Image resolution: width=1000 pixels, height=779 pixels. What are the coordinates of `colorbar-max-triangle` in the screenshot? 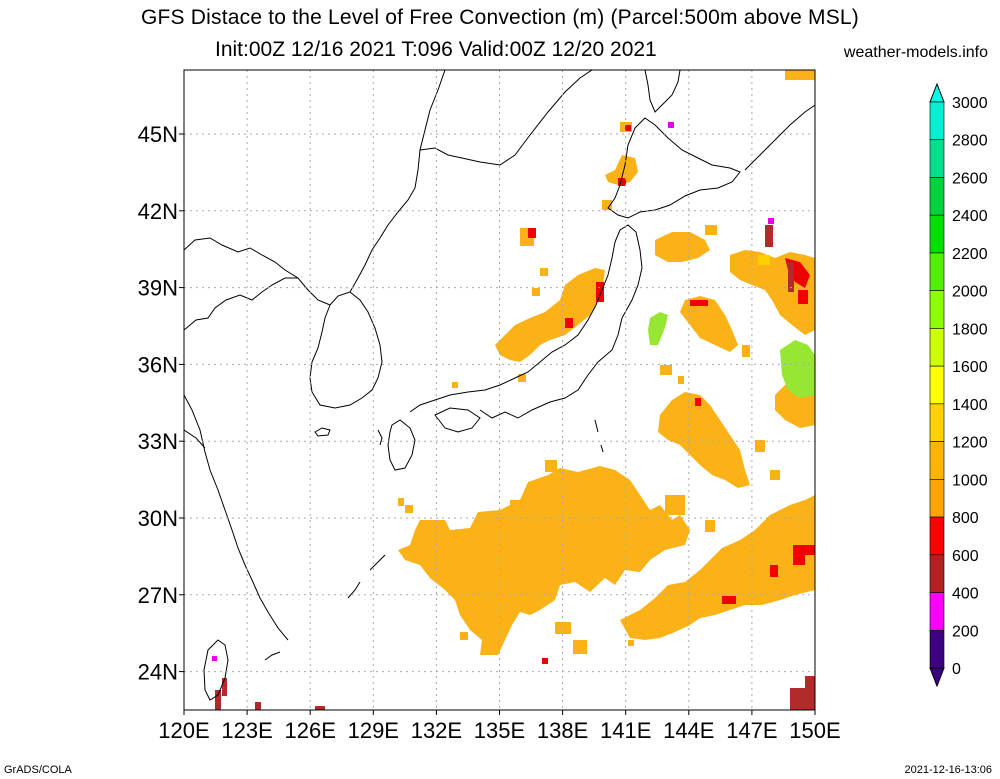 It's located at (937, 92).